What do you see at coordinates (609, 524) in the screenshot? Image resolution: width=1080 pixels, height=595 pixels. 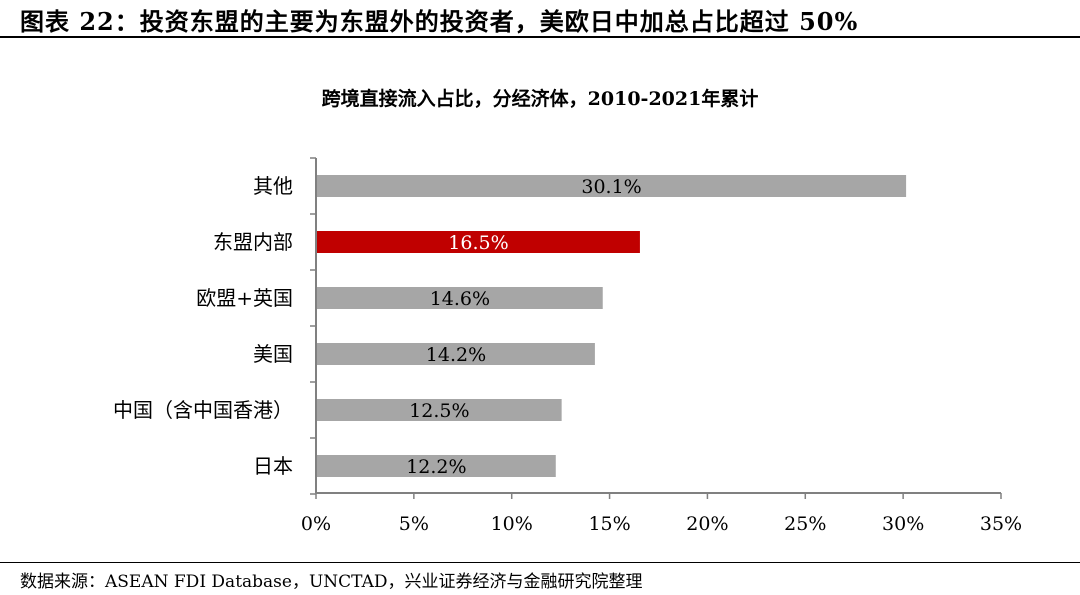 I see `x-tick-label: 15%` at bounding box center [609, 524].